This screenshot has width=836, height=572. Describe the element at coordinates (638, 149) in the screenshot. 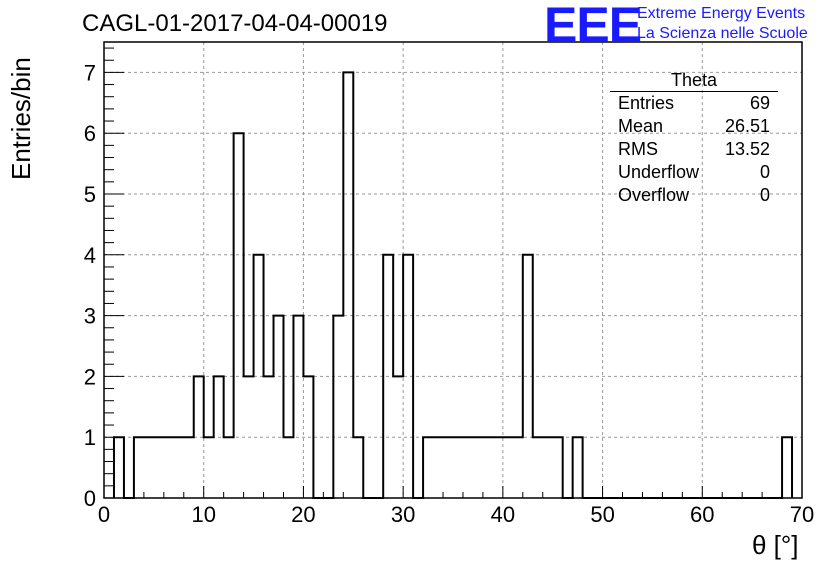

I see `stats-label: RMS` at that location.